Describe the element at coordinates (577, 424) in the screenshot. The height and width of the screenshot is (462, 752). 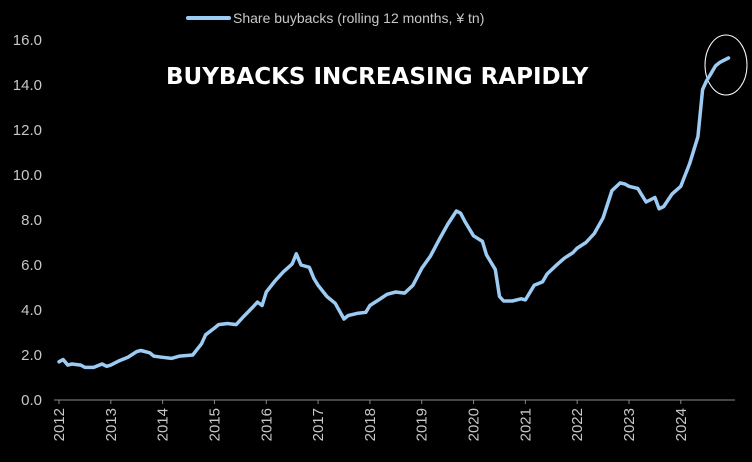
I see `x-tick-label: 2022` at that location.